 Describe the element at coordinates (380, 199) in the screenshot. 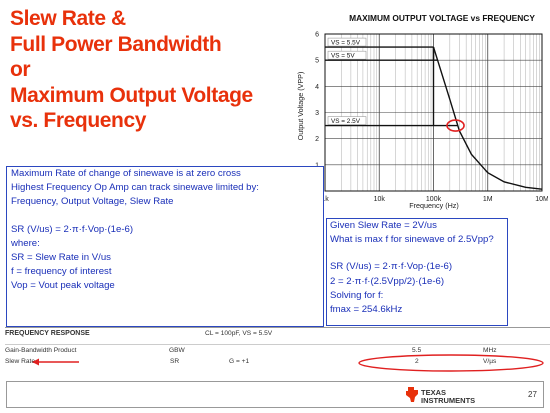

I see `x-tick-label: 10k` at that location.